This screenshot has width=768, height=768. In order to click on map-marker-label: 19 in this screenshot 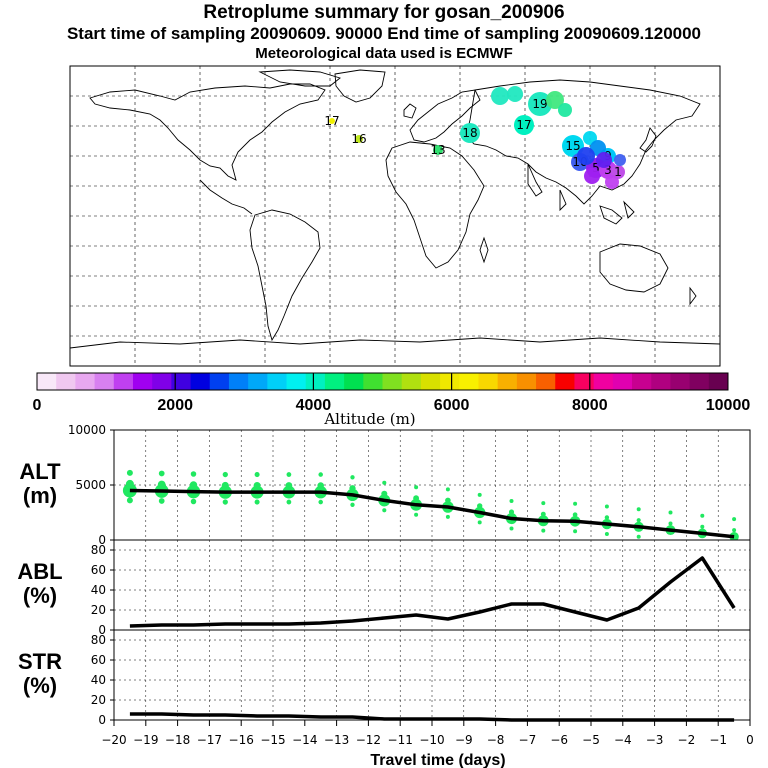, I will do `click(539, 104)`.